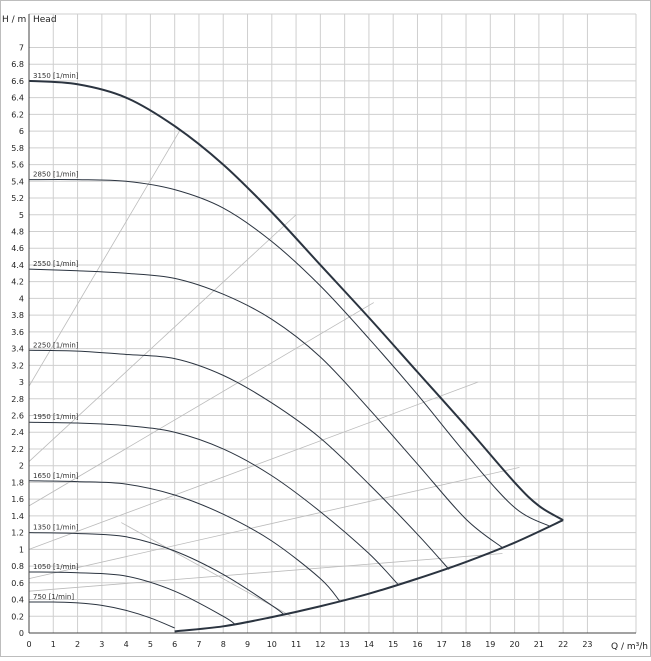 The image size is (651, 661). Describe the element at coordinates (17, 332) in the screenshot. I see `y-tick-label: 3.6` at that location.